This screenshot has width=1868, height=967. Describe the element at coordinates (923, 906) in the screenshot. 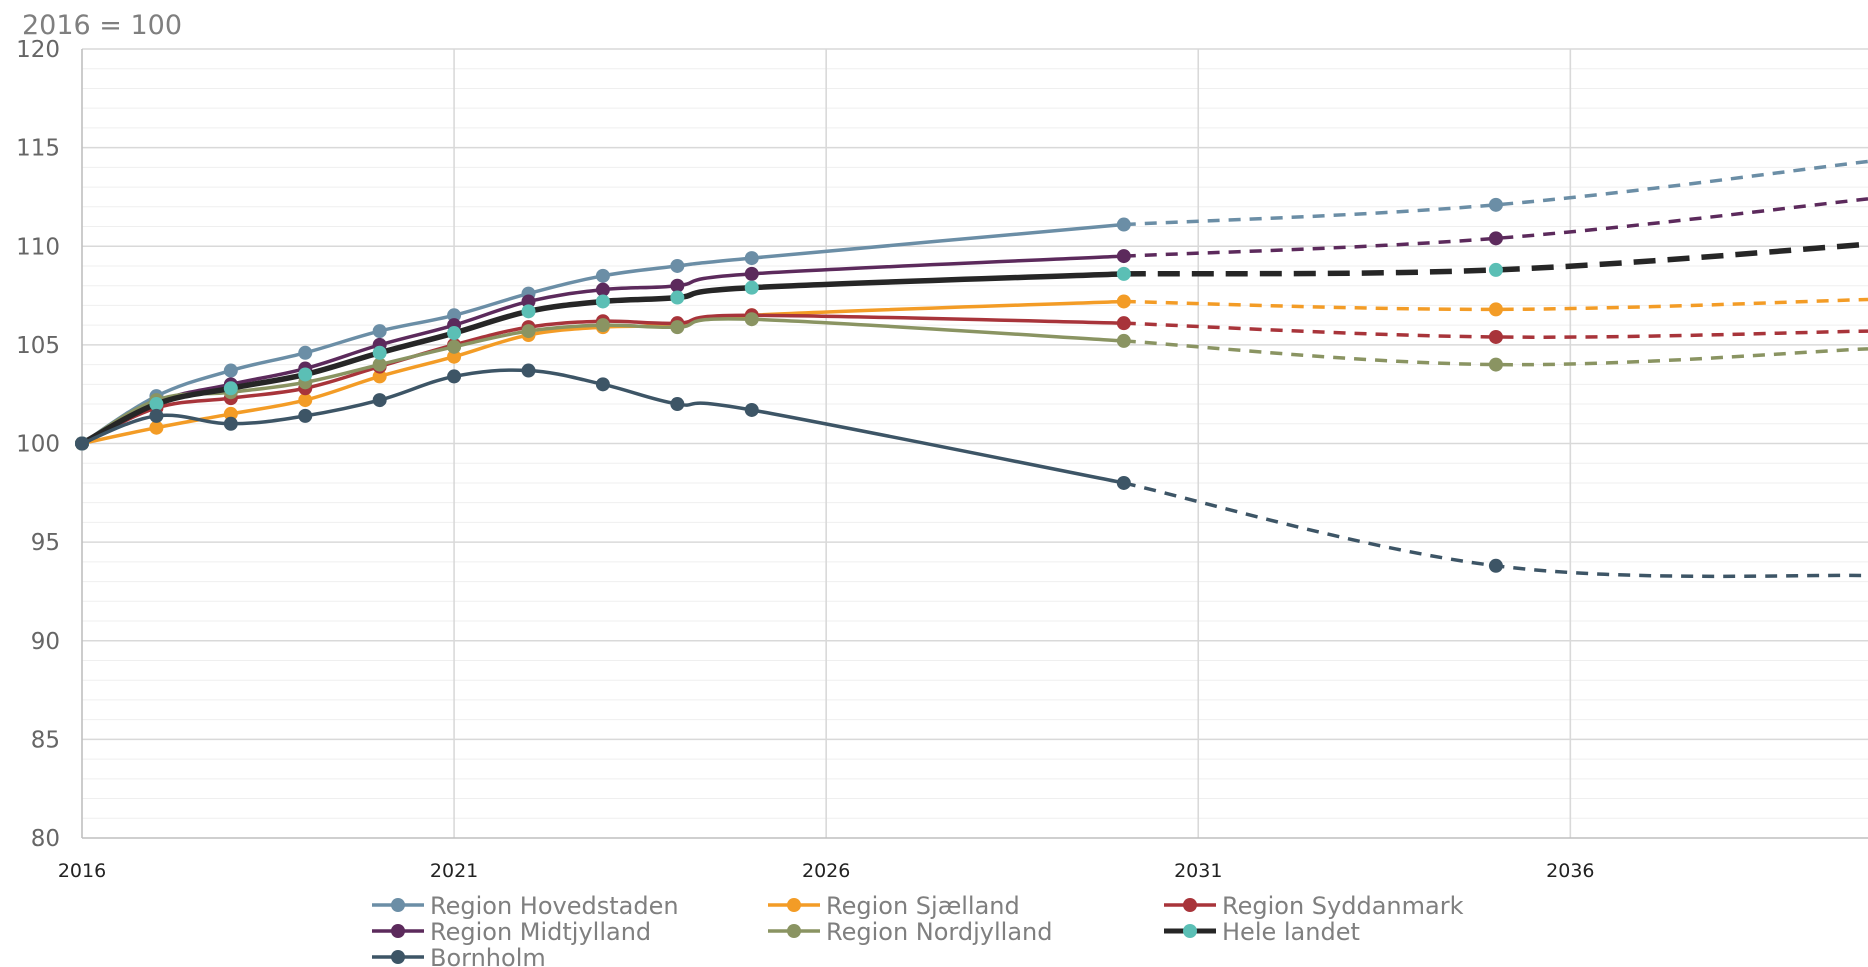

I see `legend-label: Region Sjælland` at that location.